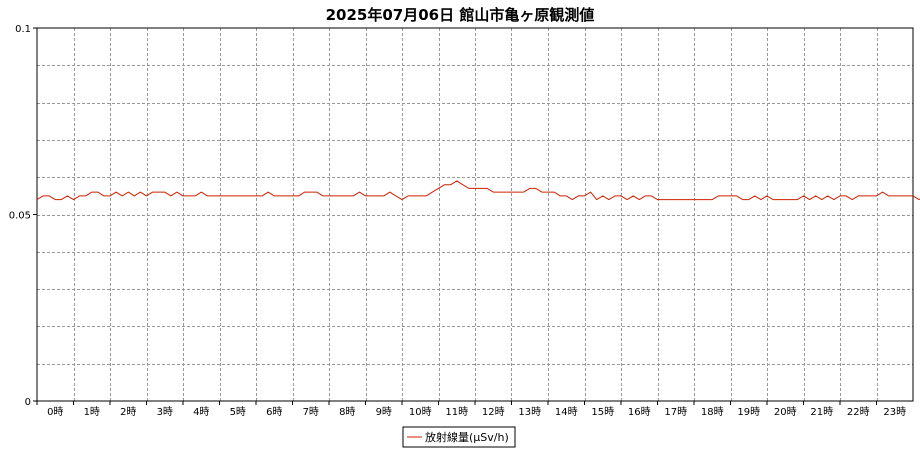 The image size is (920, 450). I want to click on x-tick-label: 16時, so click(639, 412).